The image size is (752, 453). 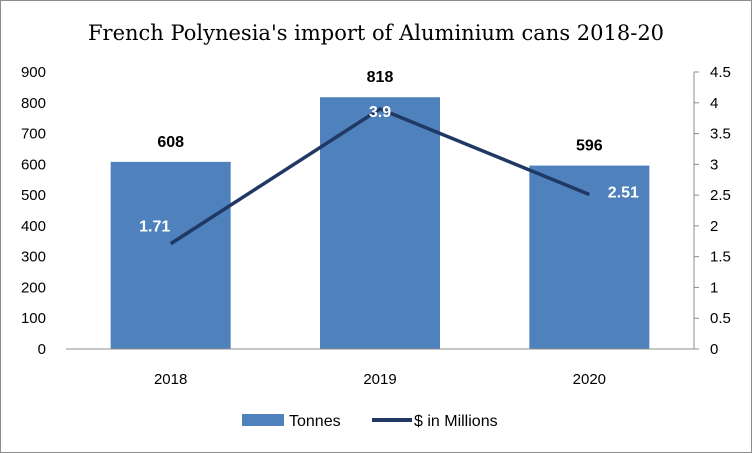 What do you see at coordinates (33, 287) in the screenshot?
I see `y-left-tick-label: 200` at bounding box center [33, 287].